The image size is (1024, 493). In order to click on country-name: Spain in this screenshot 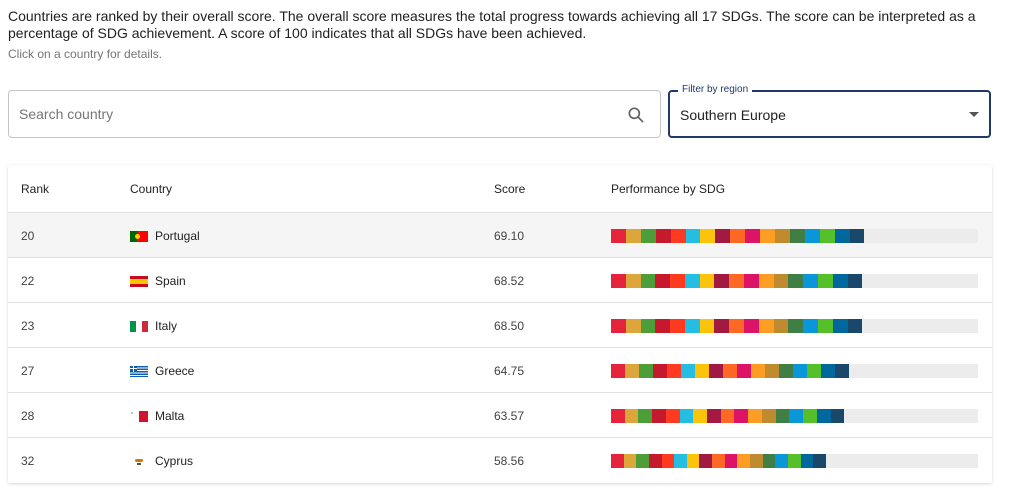, I will do `click(170, 281)`.